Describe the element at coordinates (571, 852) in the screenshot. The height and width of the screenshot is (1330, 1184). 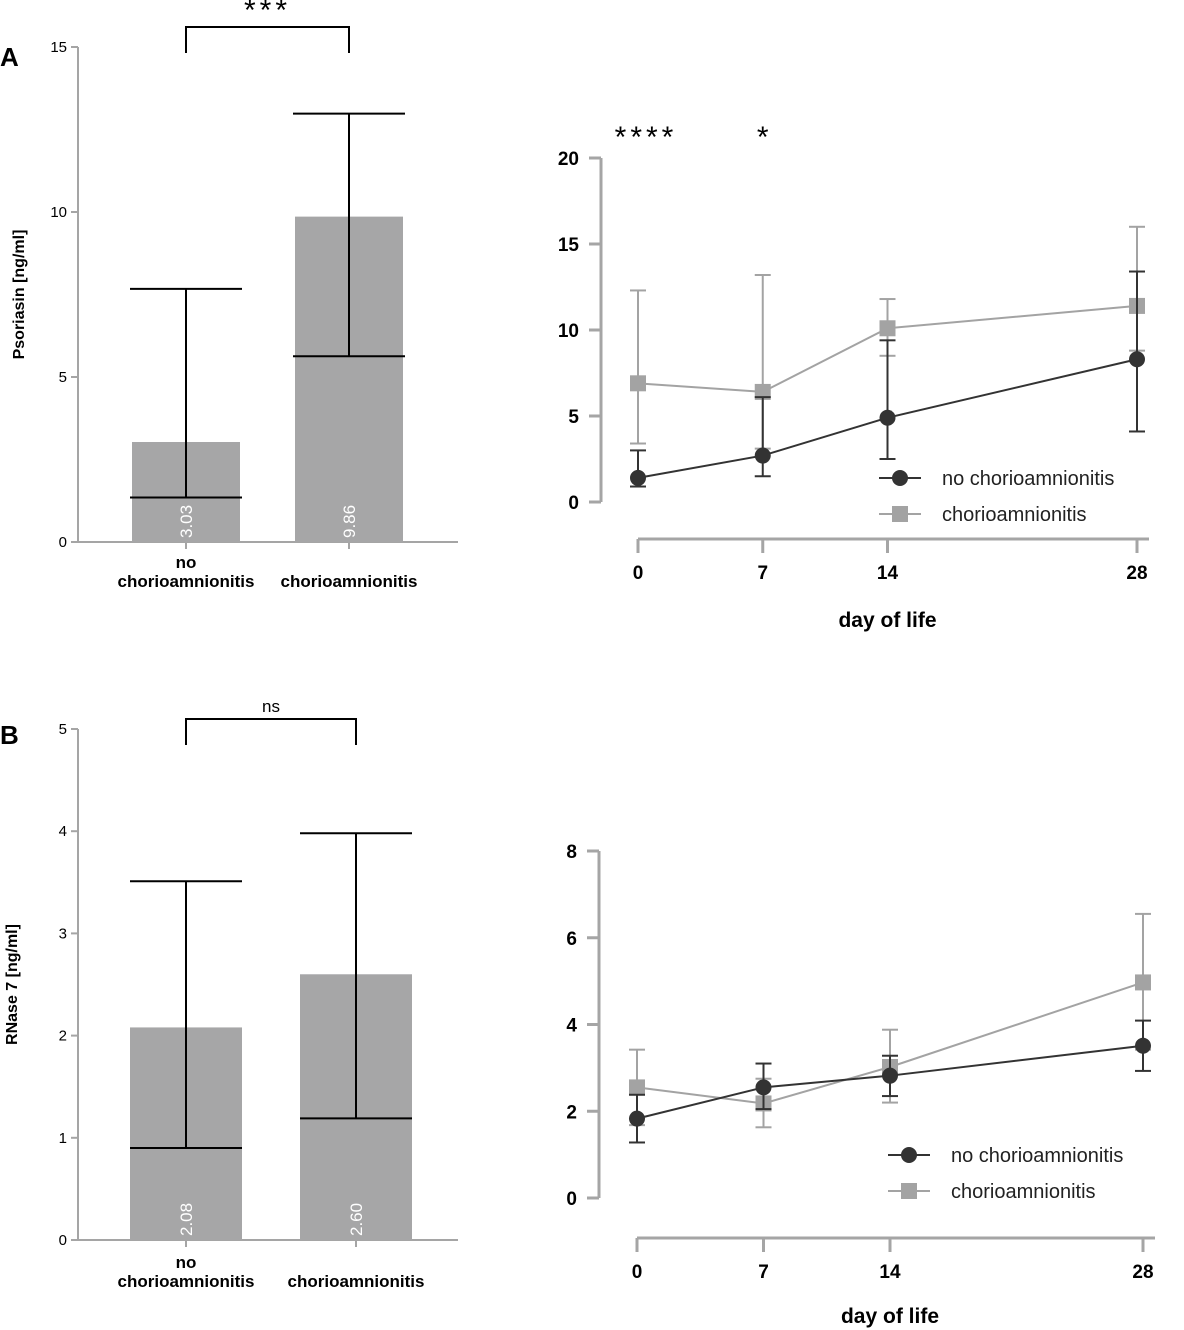
I see `y-tick-label: 8` at that location.